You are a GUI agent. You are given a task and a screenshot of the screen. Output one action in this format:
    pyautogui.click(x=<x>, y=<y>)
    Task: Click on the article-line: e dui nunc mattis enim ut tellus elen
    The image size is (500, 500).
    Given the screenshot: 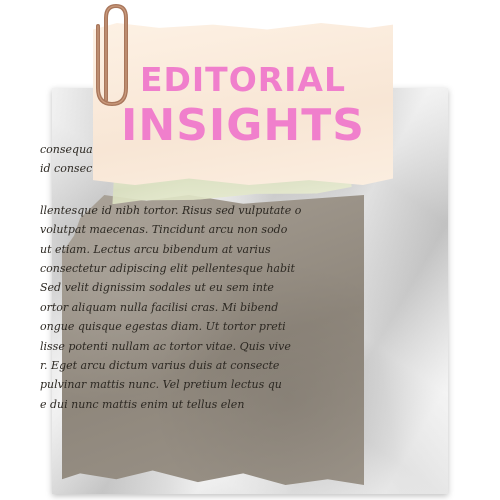 What is the action you would take?
    pyautogui.click(x=142, y=404)
    